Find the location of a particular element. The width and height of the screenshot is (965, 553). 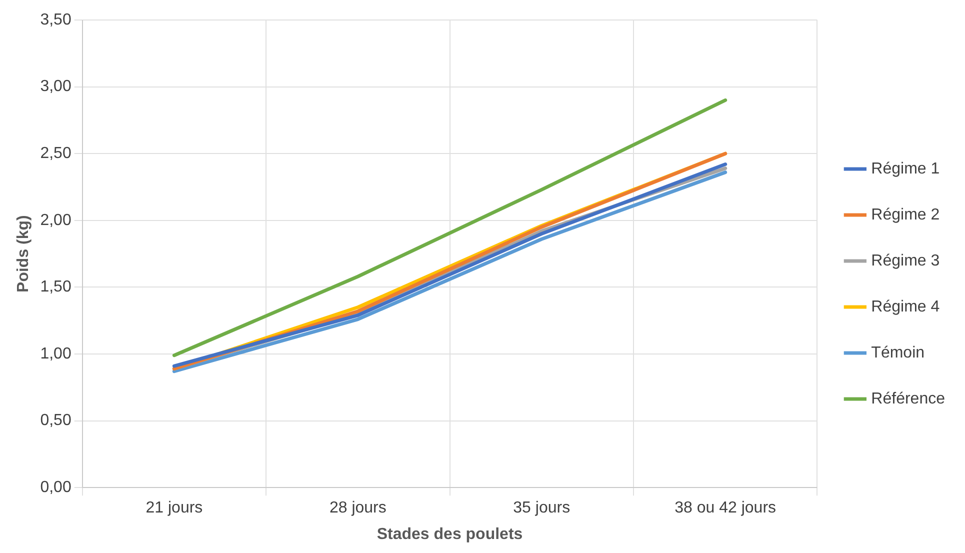

y-tick-label: 3,50 is located at coordinates (56, 19).